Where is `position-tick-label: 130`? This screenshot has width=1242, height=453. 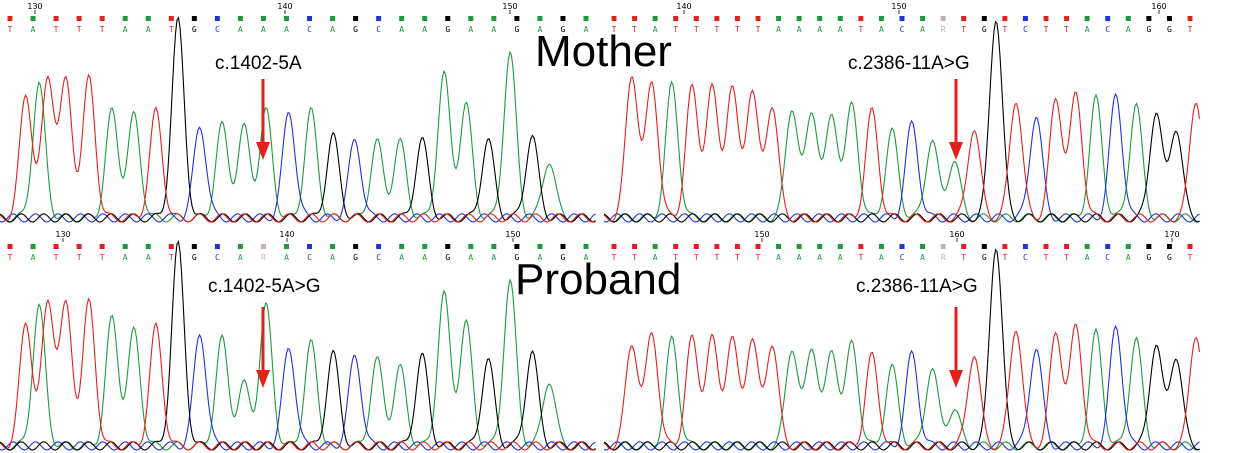
position-tick-label: 130 is located at coordinates (62, 234).